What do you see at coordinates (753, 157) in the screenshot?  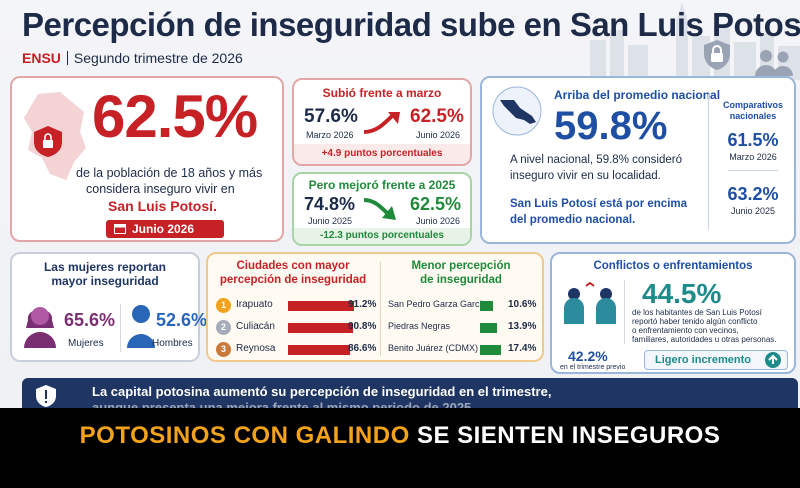 I see `comp1-label: Marzo 2026` at bounding box center [753, 157].